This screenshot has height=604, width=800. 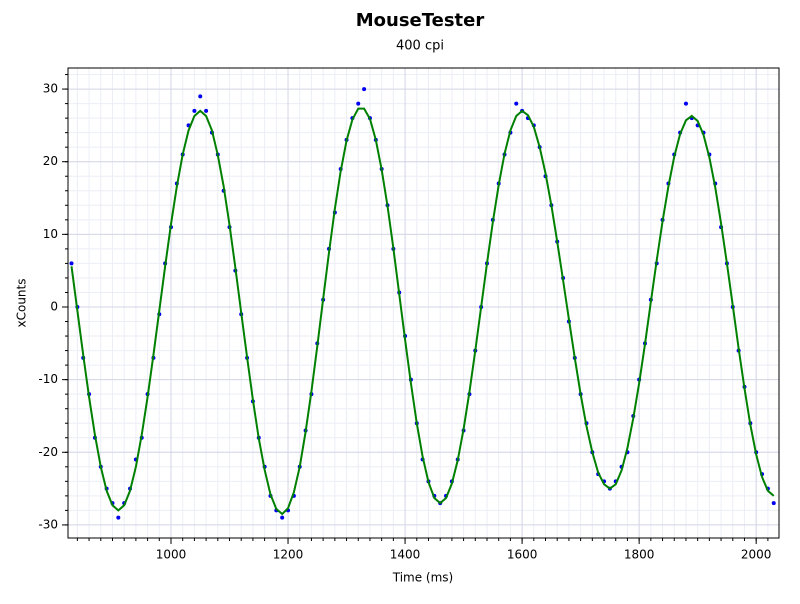 What do you see at coordinates (22, 303) in the screenshot?
I see `y-axis-label: xCounts` at bounding box center [22, 303].